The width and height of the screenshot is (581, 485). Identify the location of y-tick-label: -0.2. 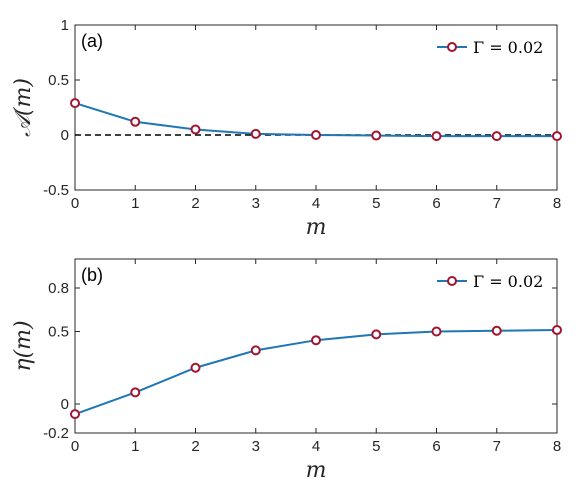
(56, 433).